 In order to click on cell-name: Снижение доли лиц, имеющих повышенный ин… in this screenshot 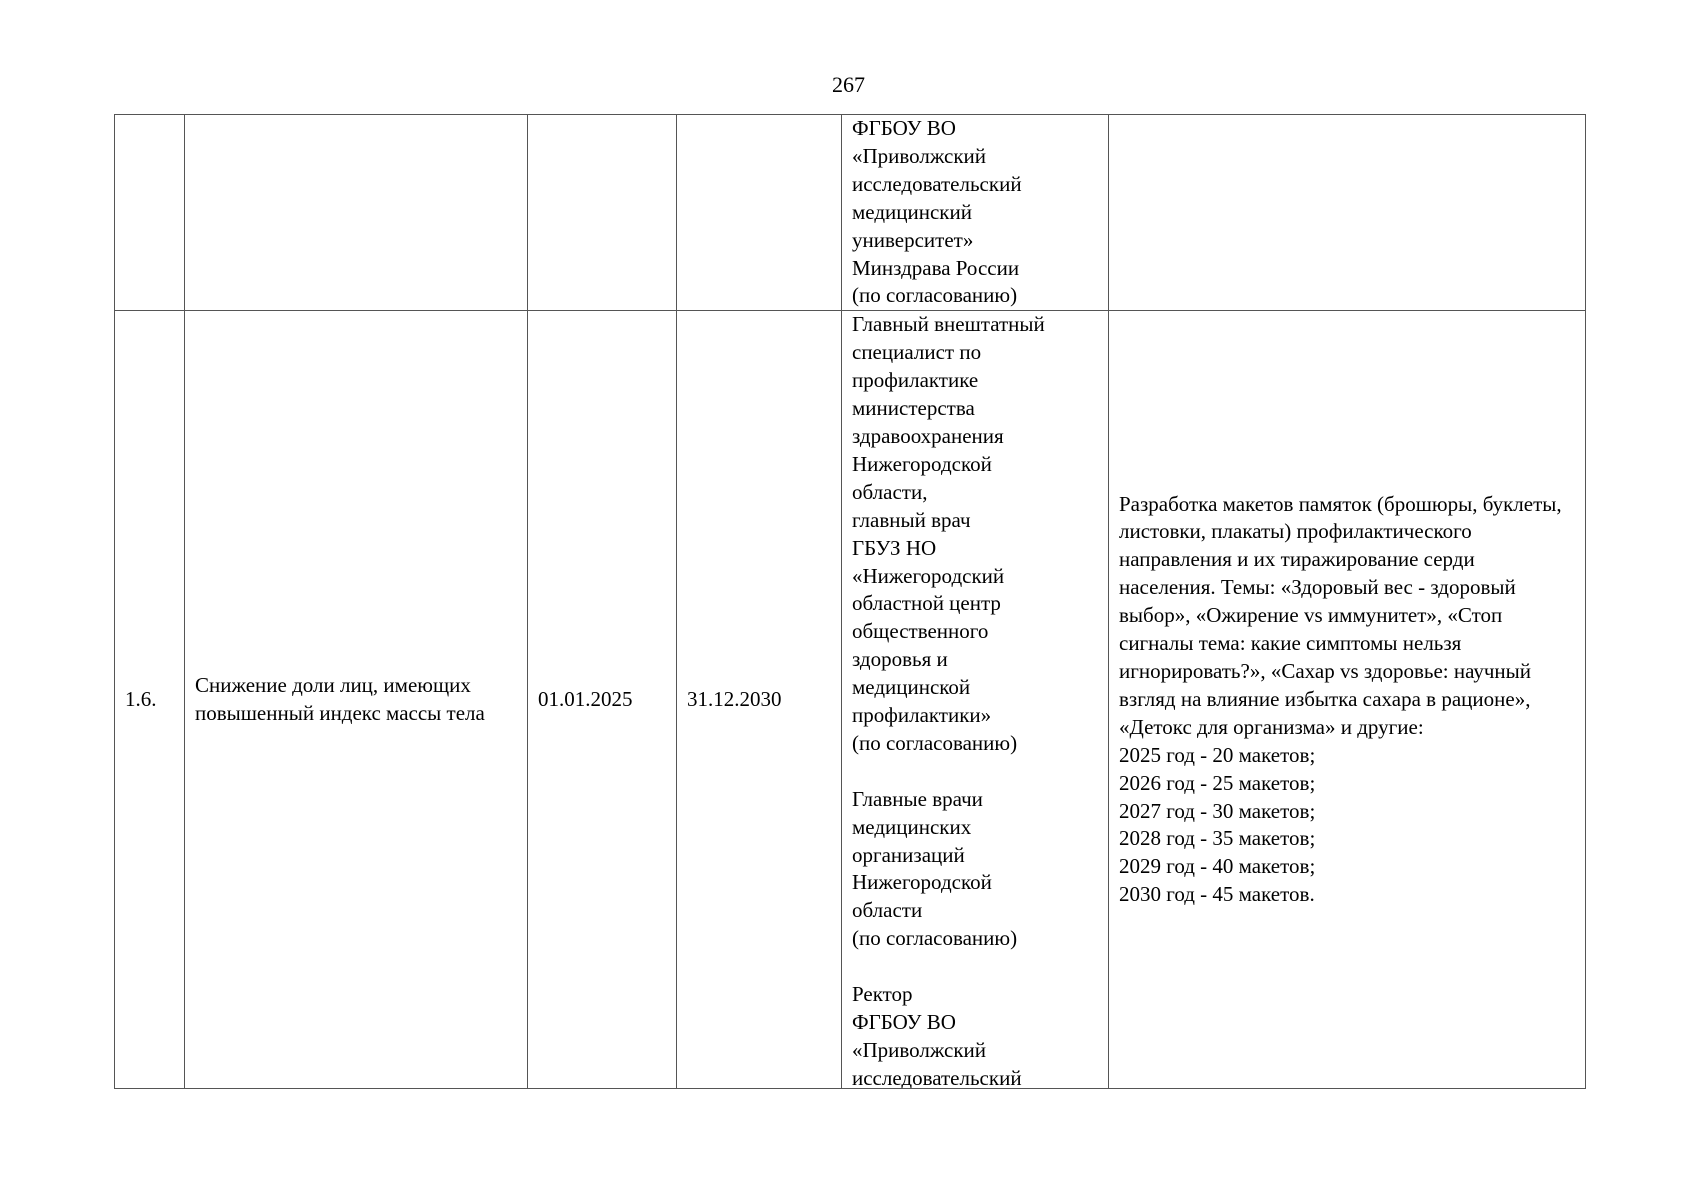, I will do `click(356, 700)`.